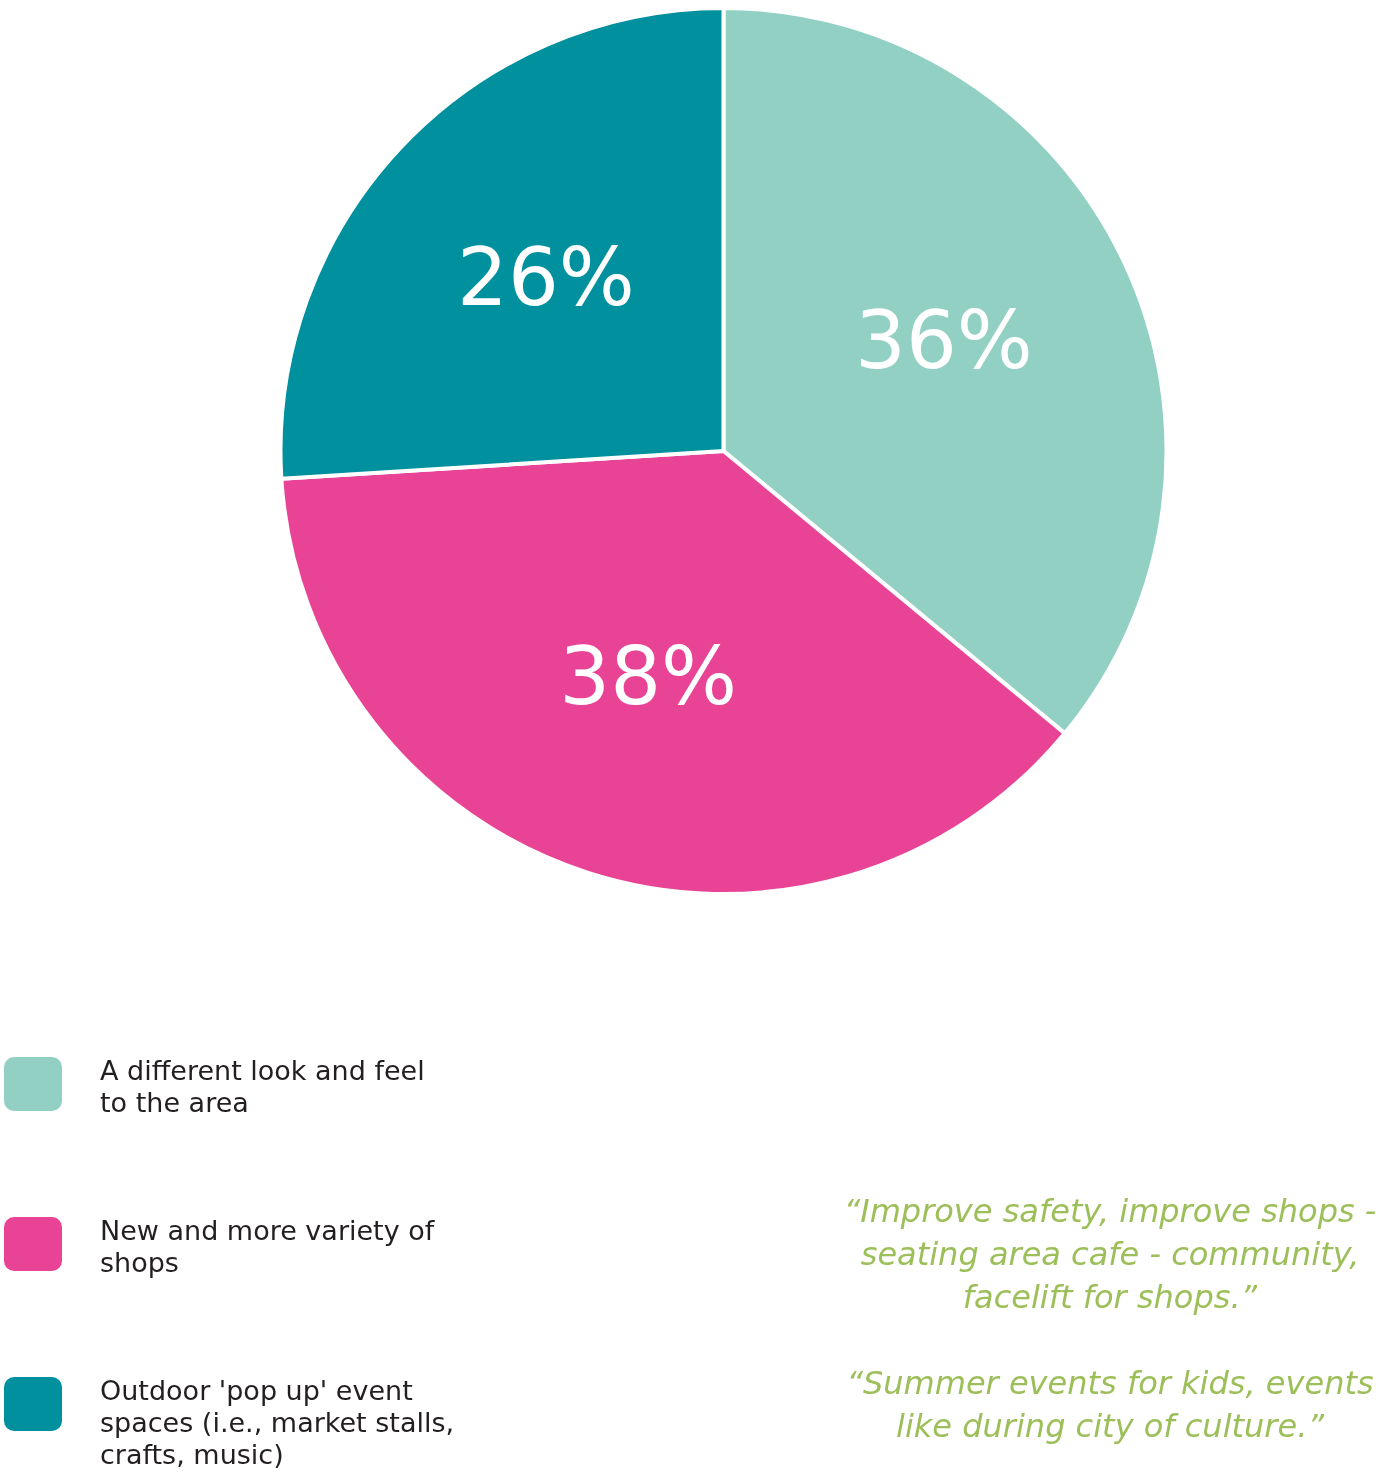 This screenshot has width=1395, height=1473. I want to click on data-label: 38%, so click(648, 676).